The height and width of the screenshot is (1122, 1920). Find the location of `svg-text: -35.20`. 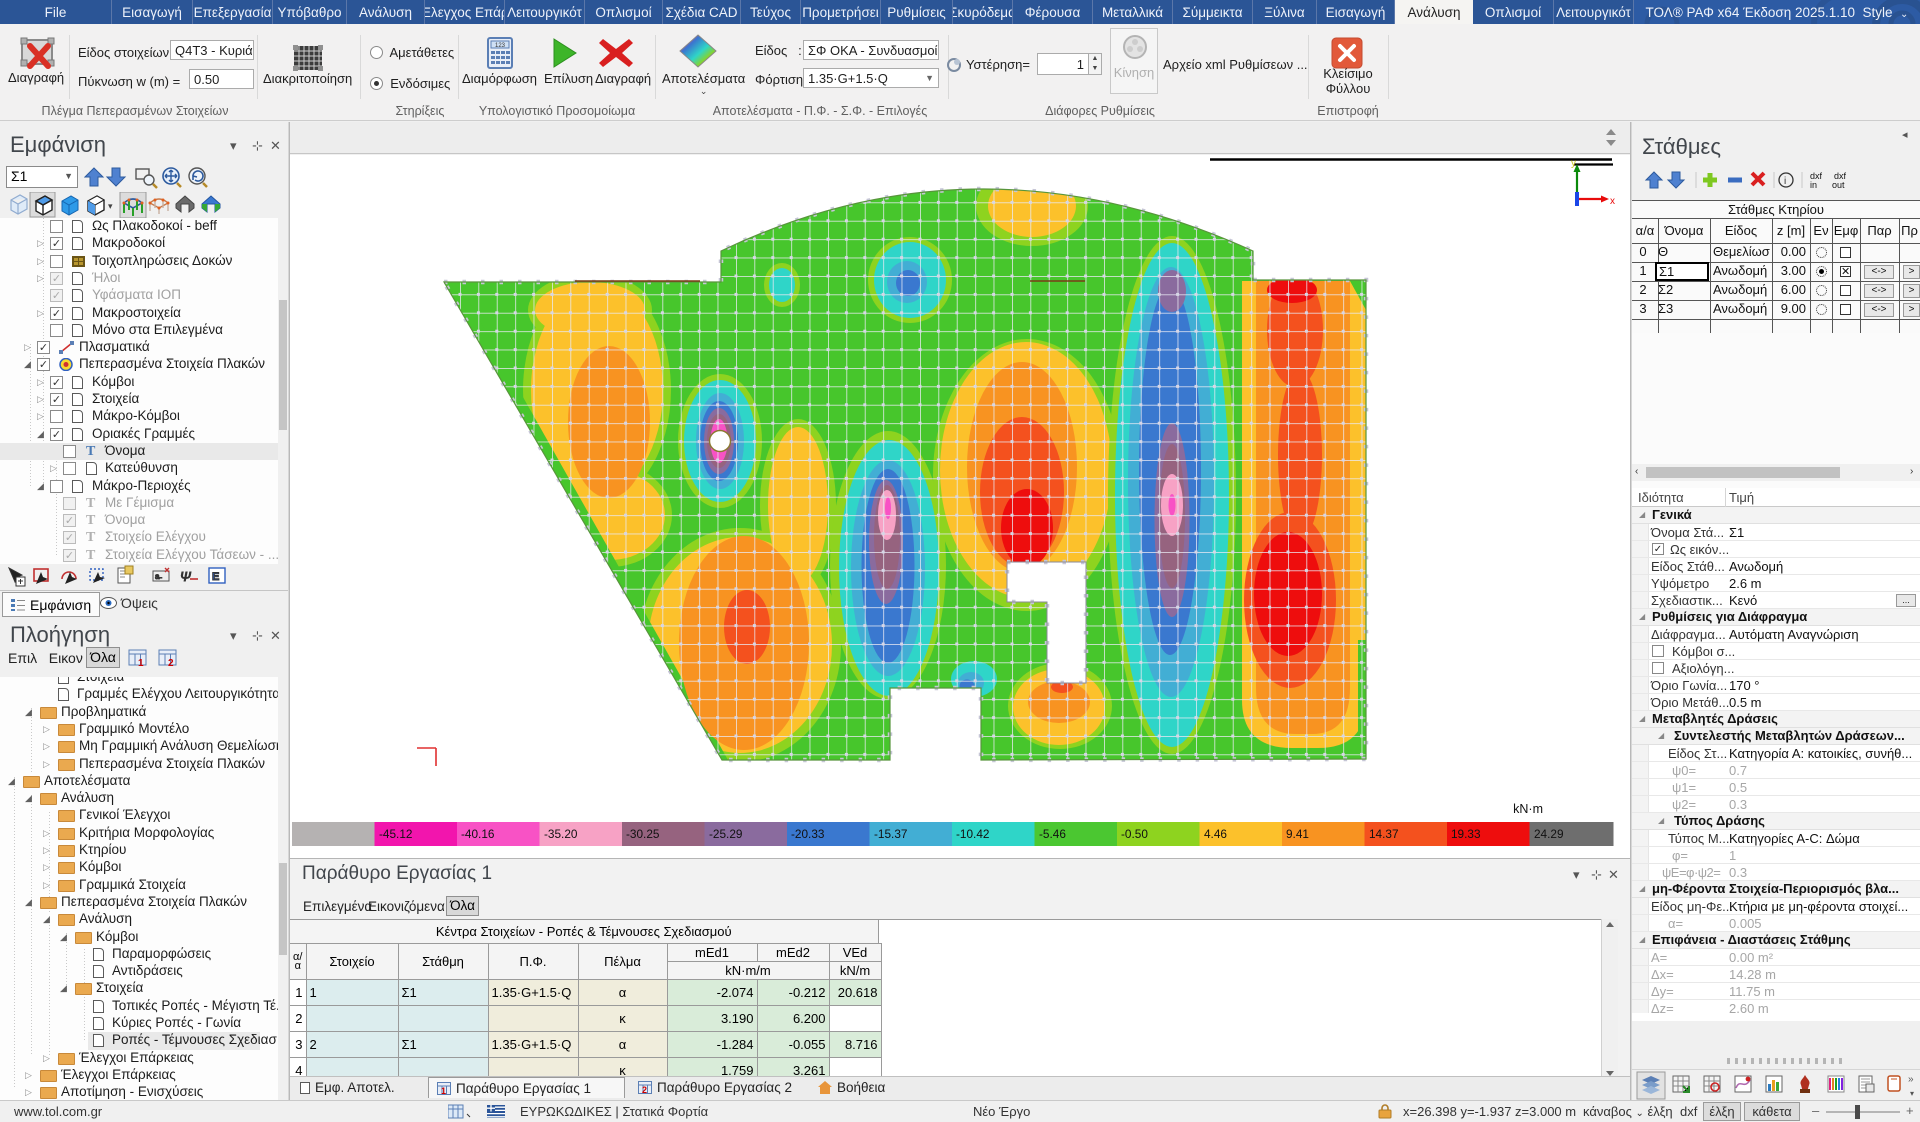

svg-text: -35.20 is located at coordinates (561, 834).